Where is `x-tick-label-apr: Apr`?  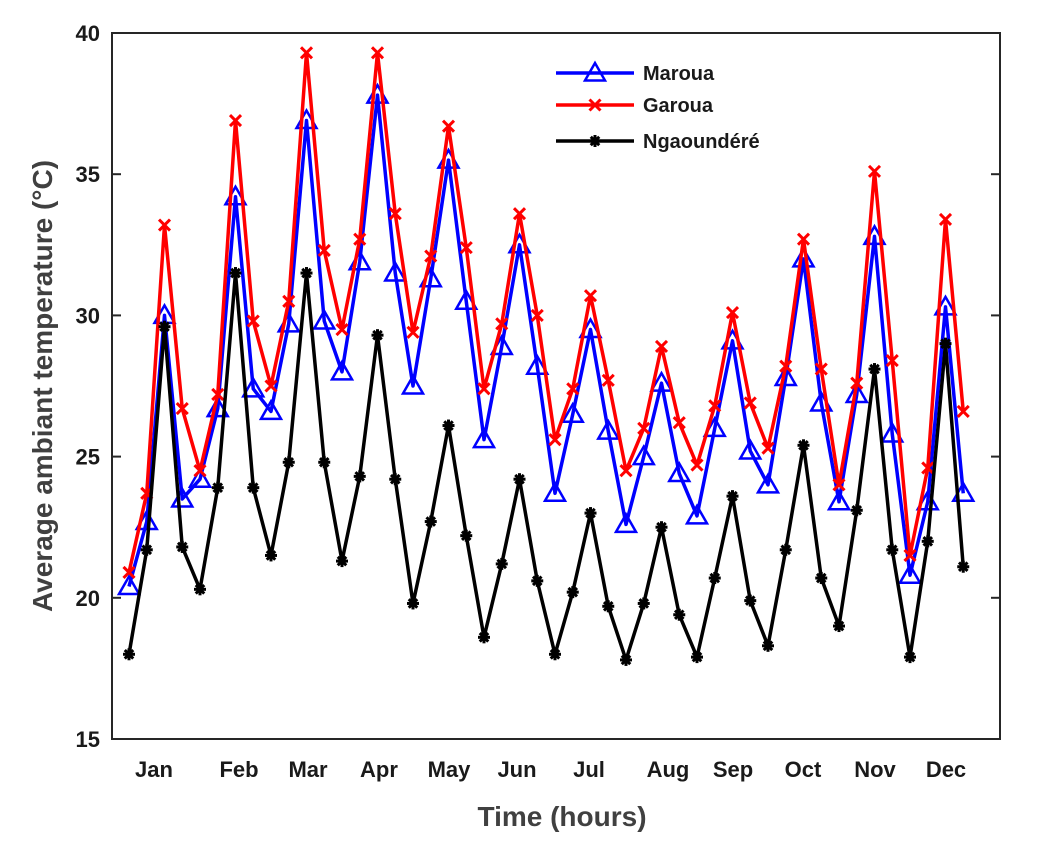 x-tick-label-apr: Apr is located at coordinates (379, 769).